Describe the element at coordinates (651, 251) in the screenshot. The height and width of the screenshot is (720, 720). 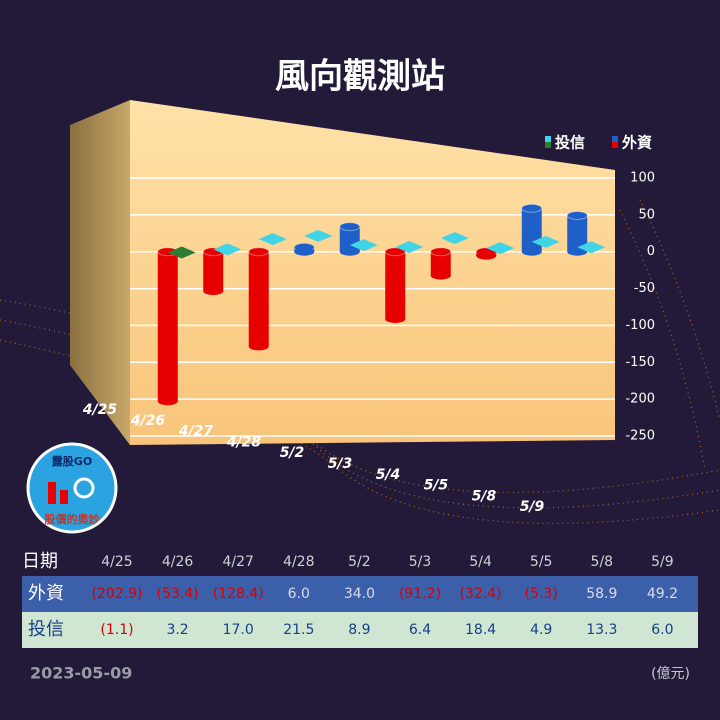
I see `y-tick-label: 0` at that location.